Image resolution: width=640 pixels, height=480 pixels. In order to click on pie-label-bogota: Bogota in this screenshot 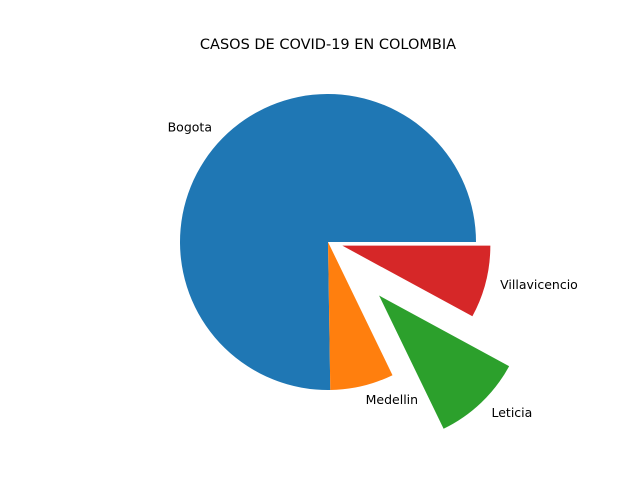, I will do `click(190, 126)`.